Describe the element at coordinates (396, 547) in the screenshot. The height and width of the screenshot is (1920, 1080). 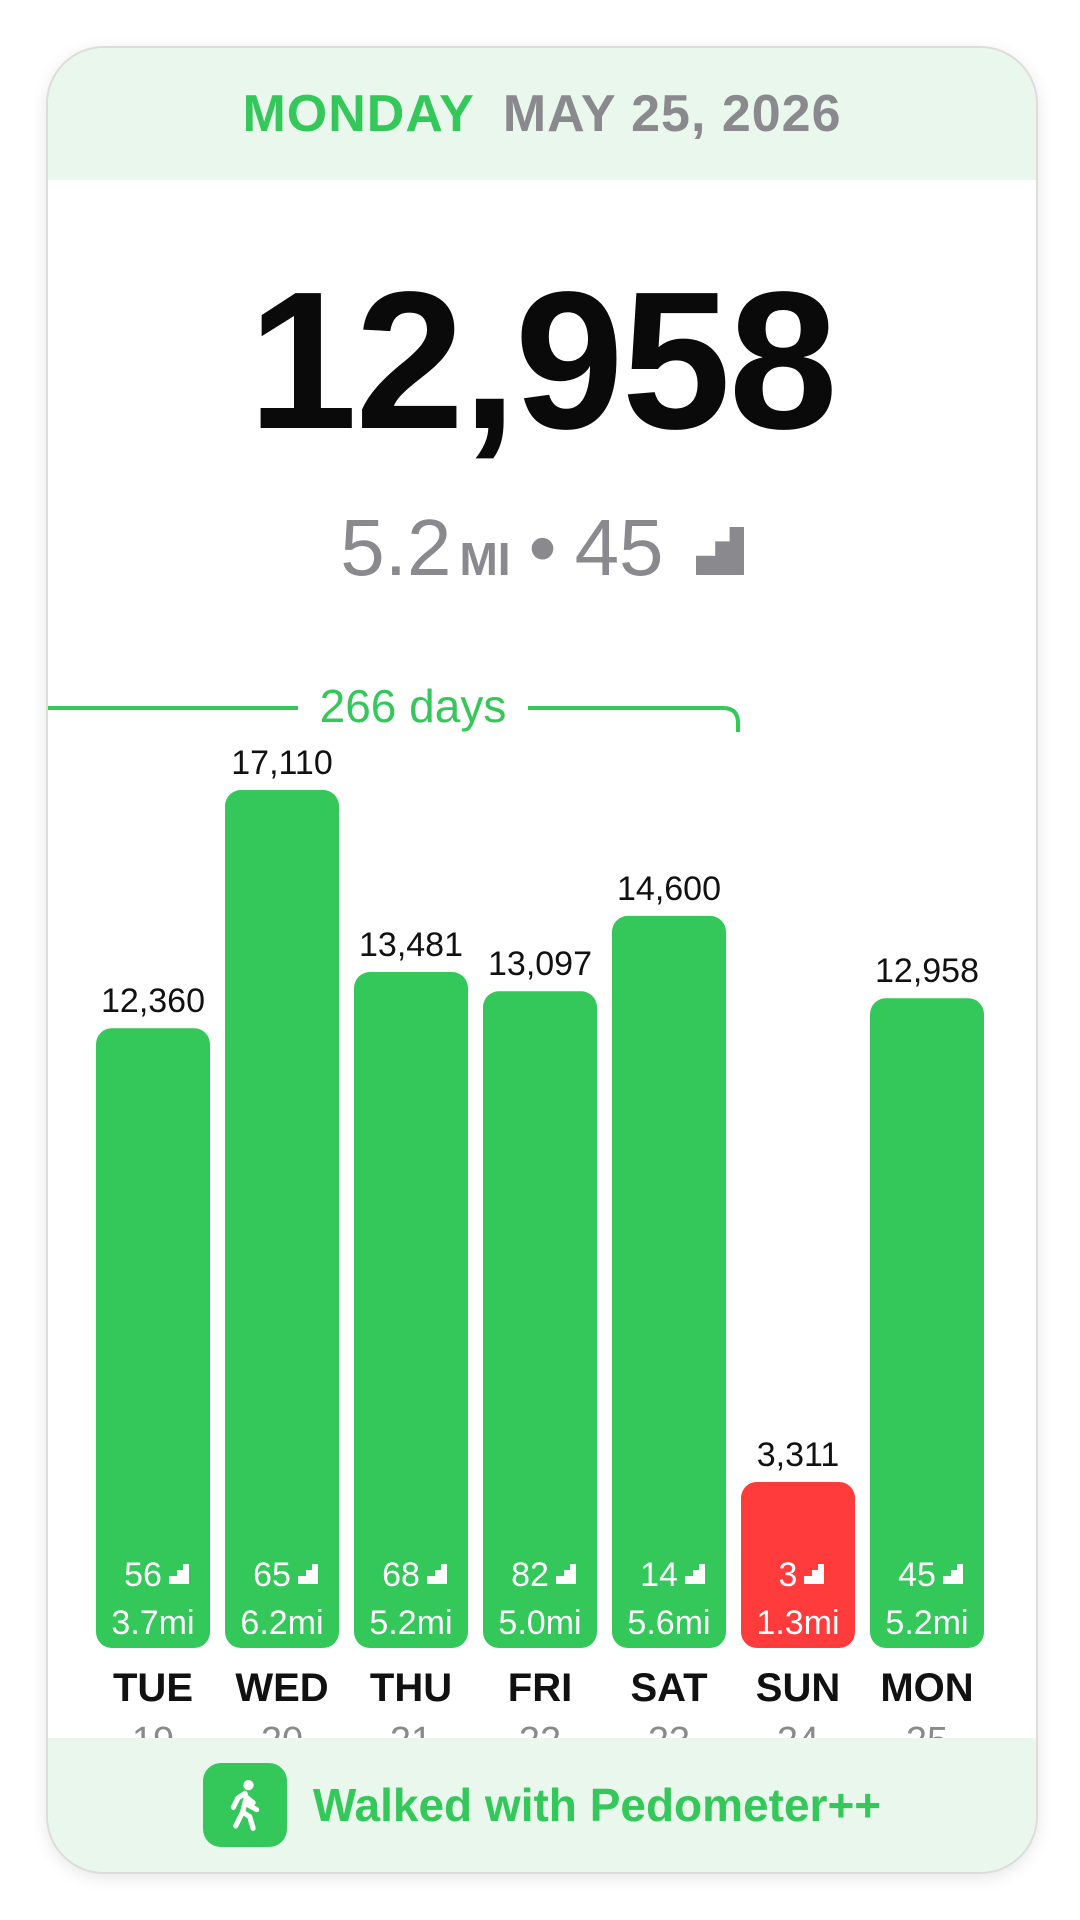
I see `distance-value: 5.2` at that location.